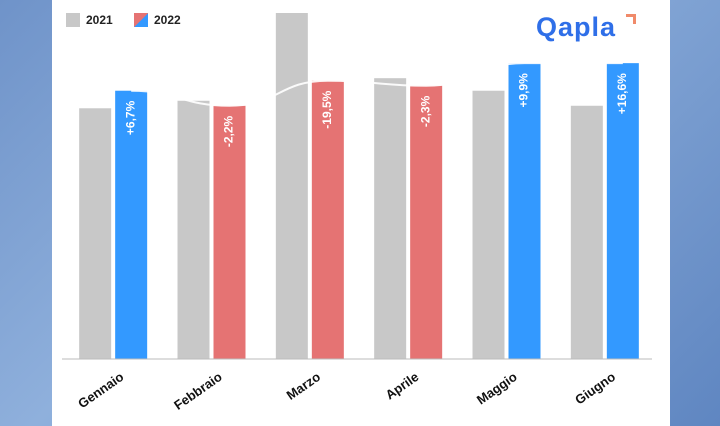 This screenshot has width=720, height=426. Describe the element at coordinates (291, 186) in the screenshot. I see `bar-2021-marzo` at that location.